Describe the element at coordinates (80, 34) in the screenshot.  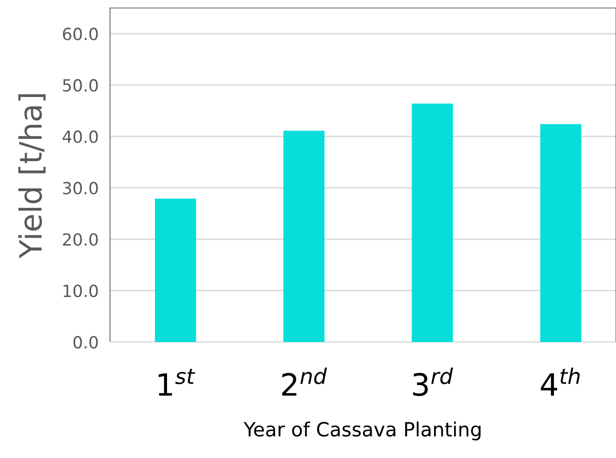
I see `y-tick-label: 60.0` at that location.